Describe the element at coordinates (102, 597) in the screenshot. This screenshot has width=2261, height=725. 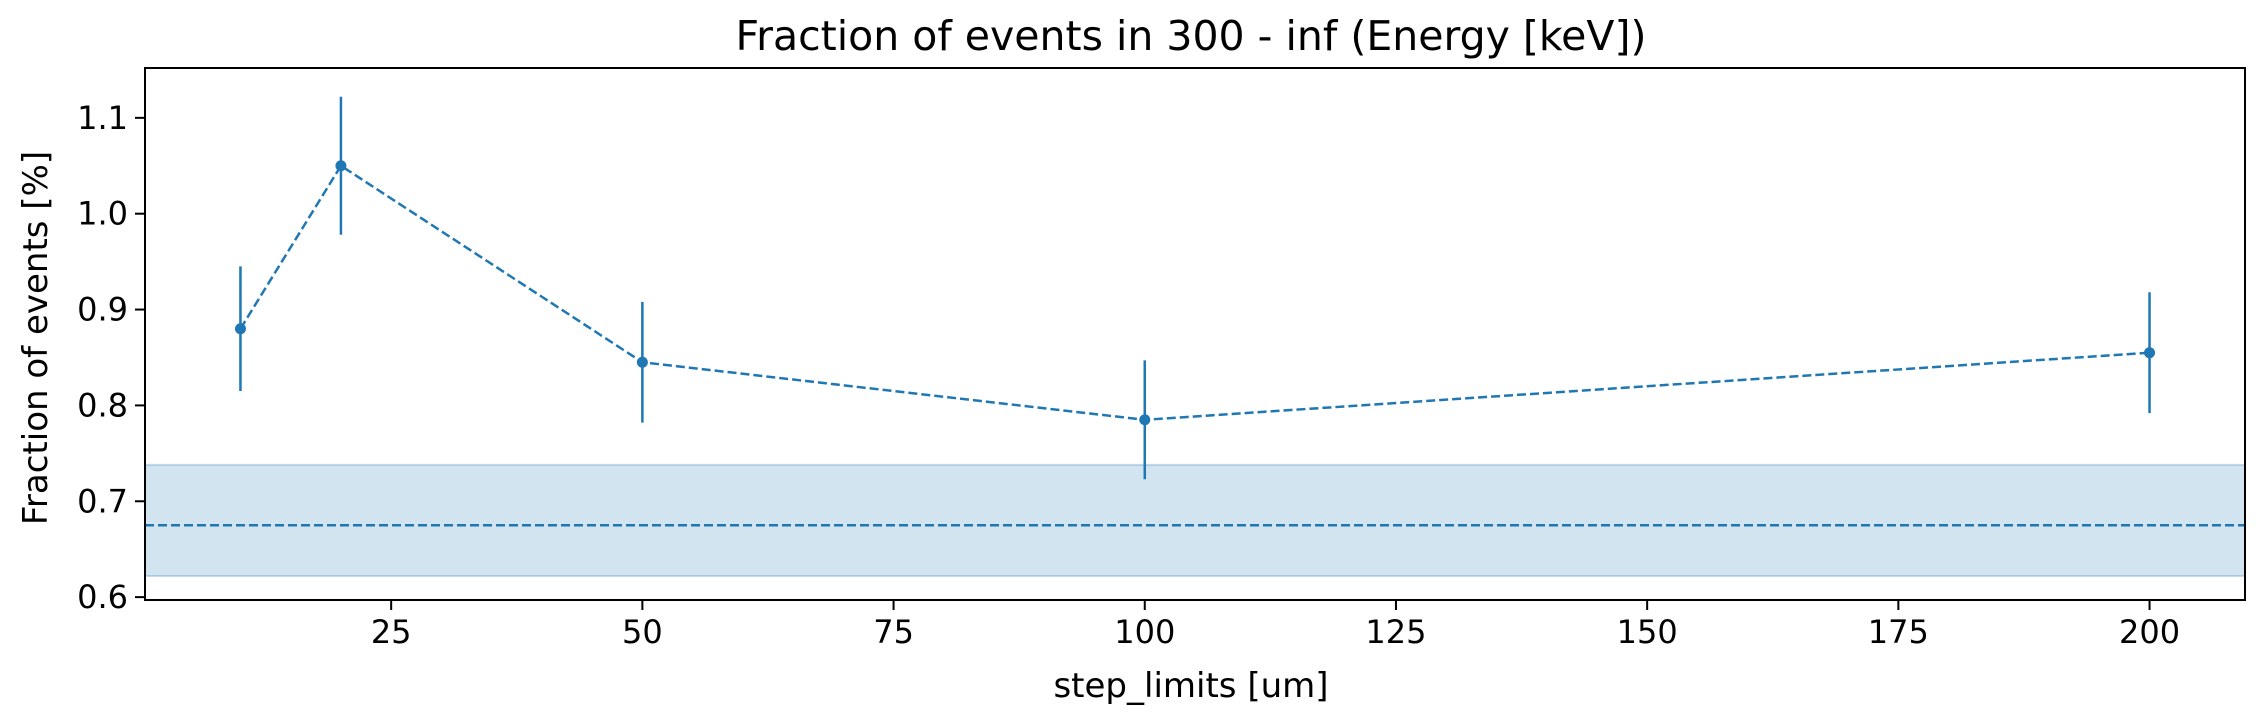
I see `y-tick-label: 0.6` at that location.